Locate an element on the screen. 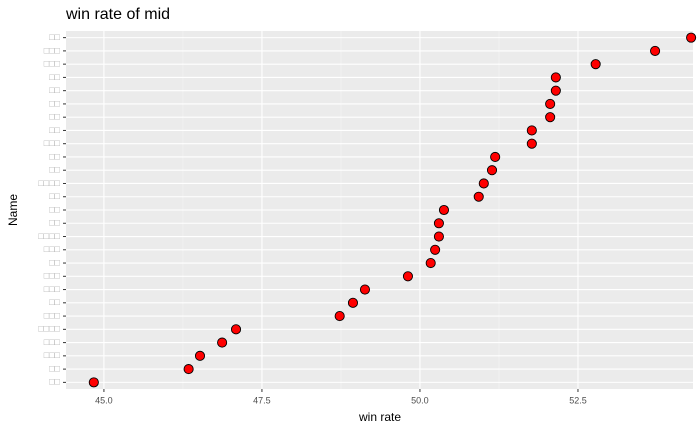  x-tick-label: 50.0 is located at coordinates (420, 400).